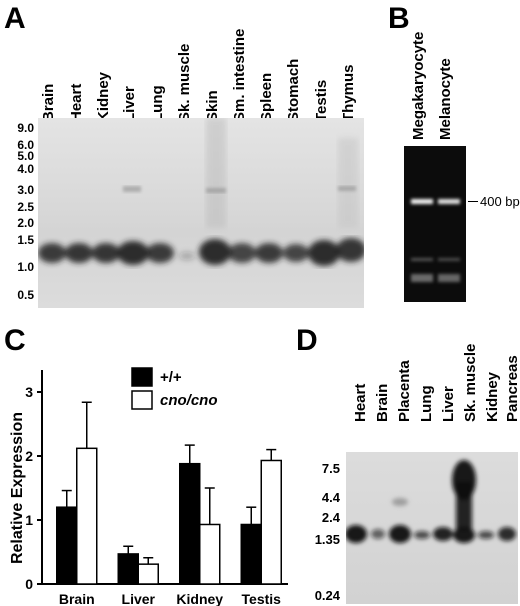 The image size is (520, 606). What do you see at coordinates (25, 223) in the screenshot?
I see `size-marker: 2.0` at bounding box center [25, 223].